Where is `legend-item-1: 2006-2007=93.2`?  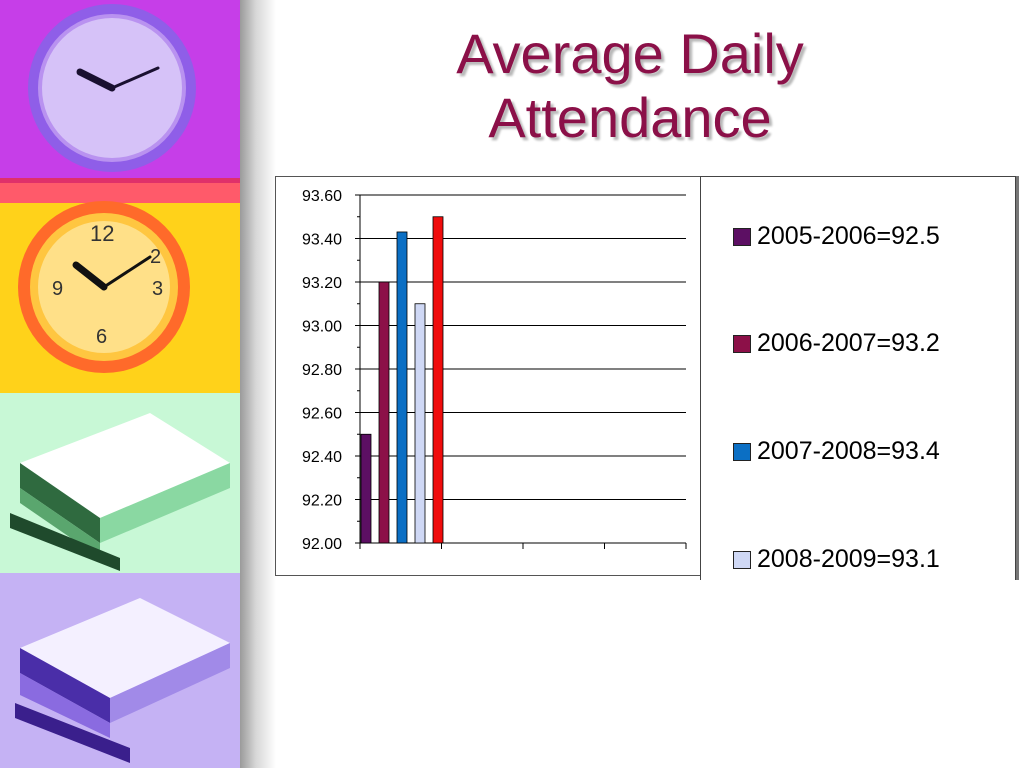 legend-item-1: 2006-2007=93.2 is located at coordinates (836, 343).